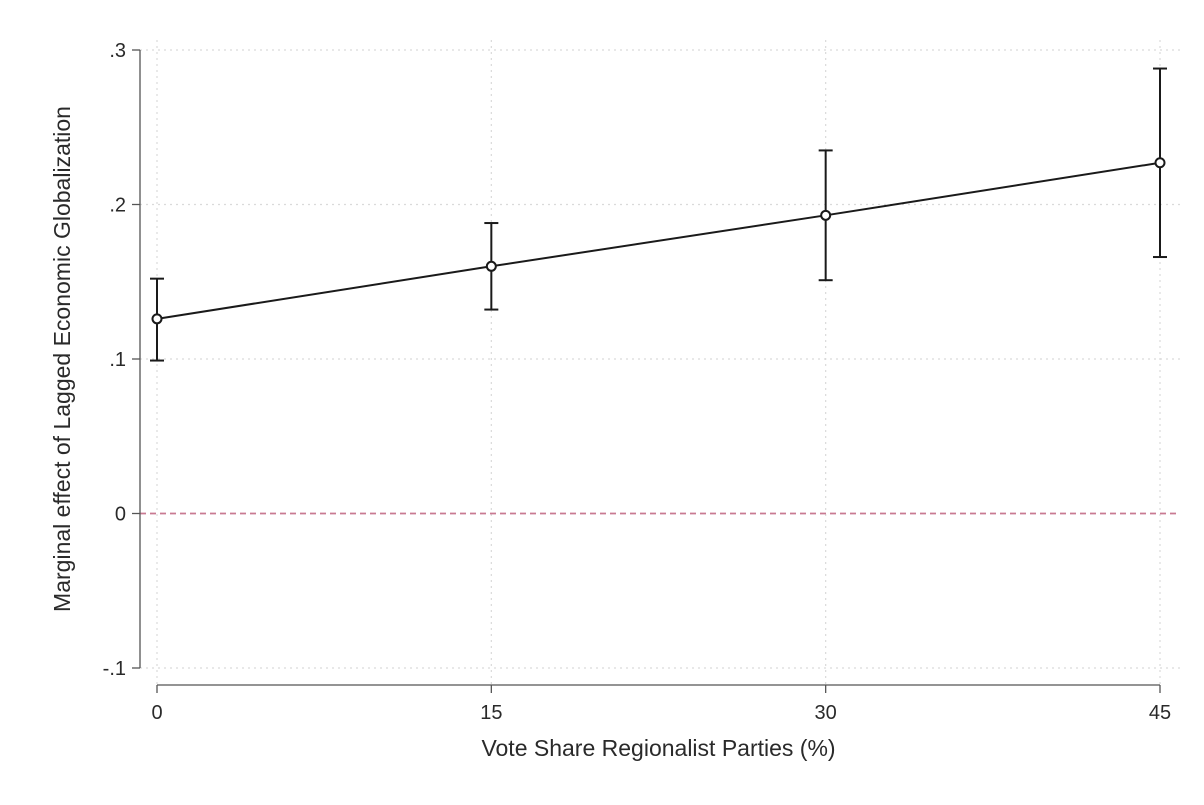 This screenshot has height=805, width=1204. What do you see at coordinates (826, 713) in the screenshot?
I see `x-tick-label: 30` at bounding box center [826, 713].